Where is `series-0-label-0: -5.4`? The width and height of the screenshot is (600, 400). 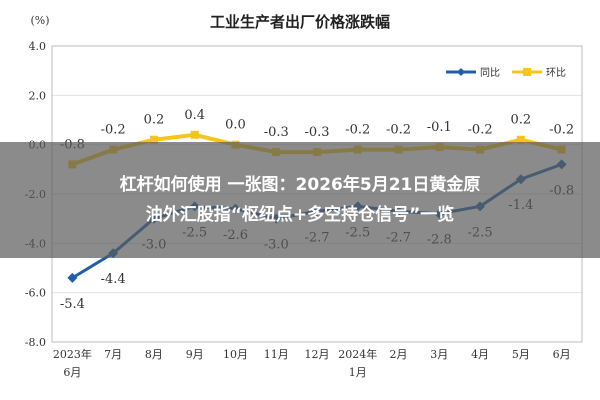 series-0-label-0: -5.4 is located at coordinates (72, 304).